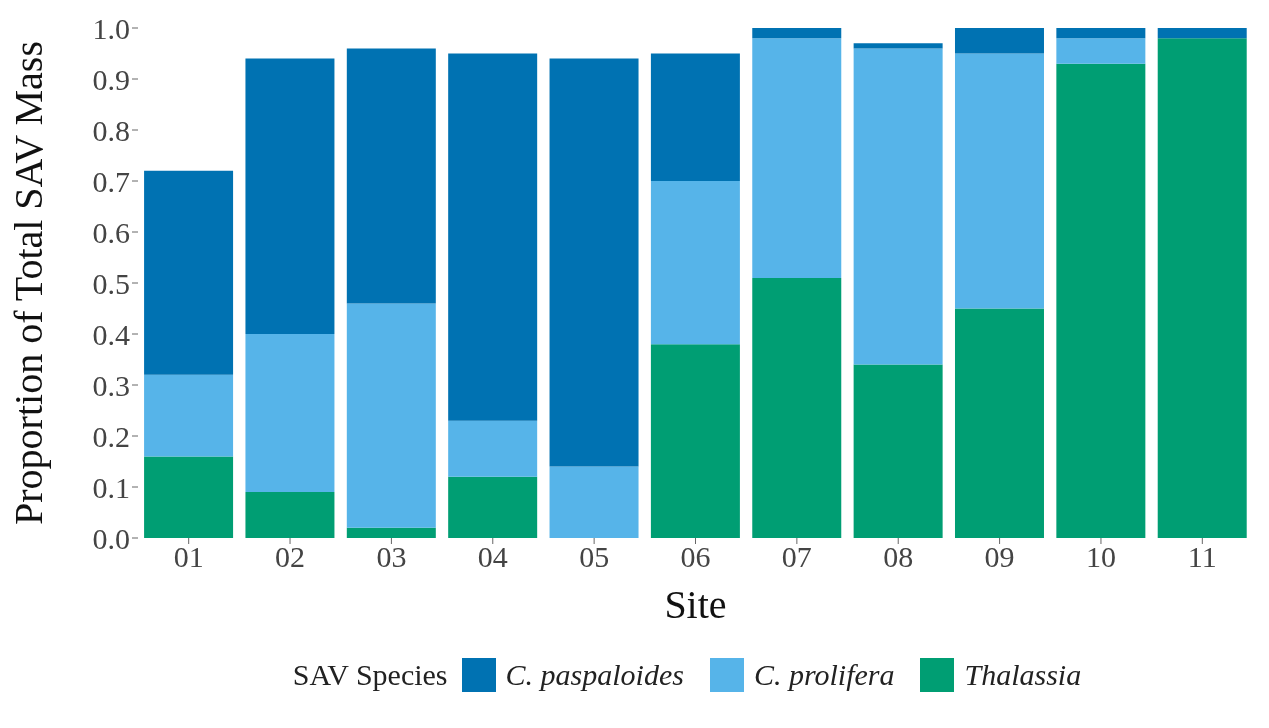  Describe the element at coordinates (111, 538) in the screenshot. I see `y-tick-label: 0.0` at that location.